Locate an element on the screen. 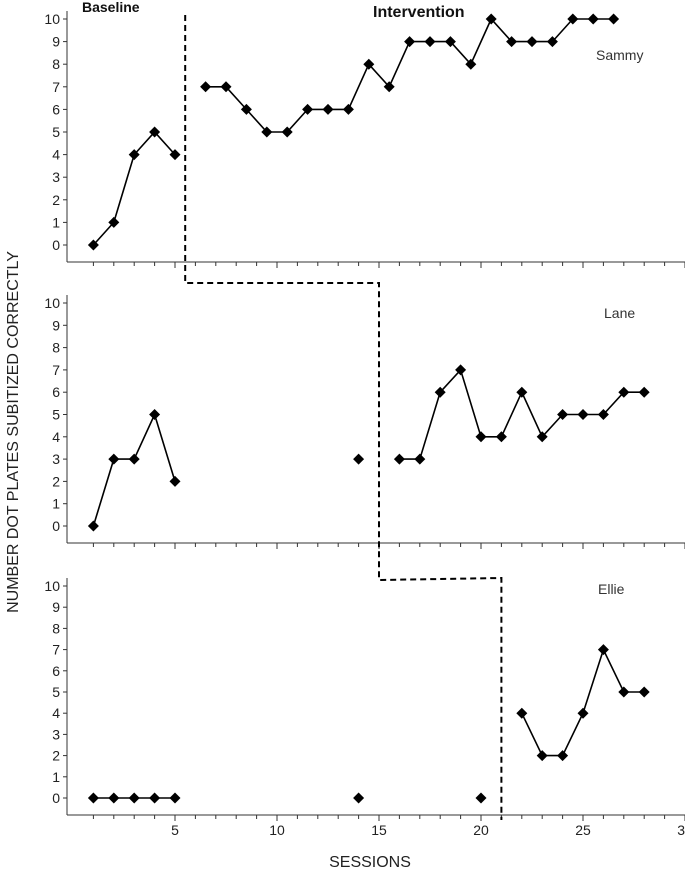 The image size is (685, 876). x-tick-label: 20 is located at coordinates (481, 830).